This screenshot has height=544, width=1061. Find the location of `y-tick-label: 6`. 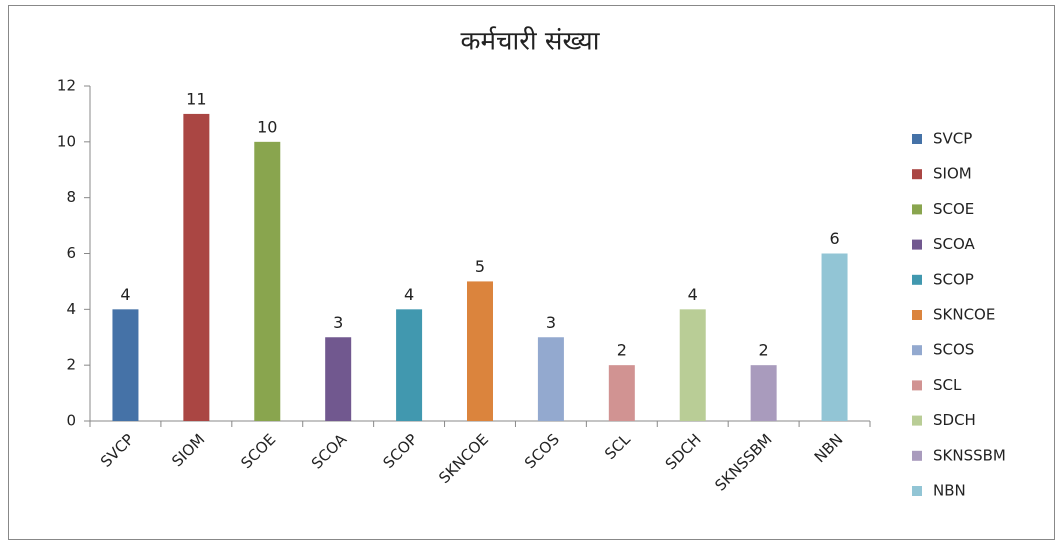

y-tick-label: 6 is located at coordinates (71, 253).